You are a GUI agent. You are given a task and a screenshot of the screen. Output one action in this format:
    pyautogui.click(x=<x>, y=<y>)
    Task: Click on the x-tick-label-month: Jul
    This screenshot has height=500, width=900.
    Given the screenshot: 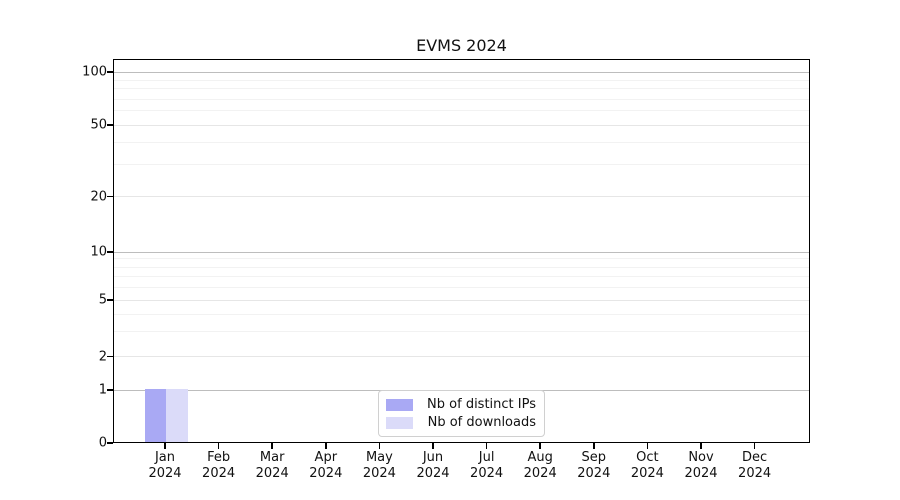 What is the action you would take?
    pyautogui.click(x=486, y=457)
    